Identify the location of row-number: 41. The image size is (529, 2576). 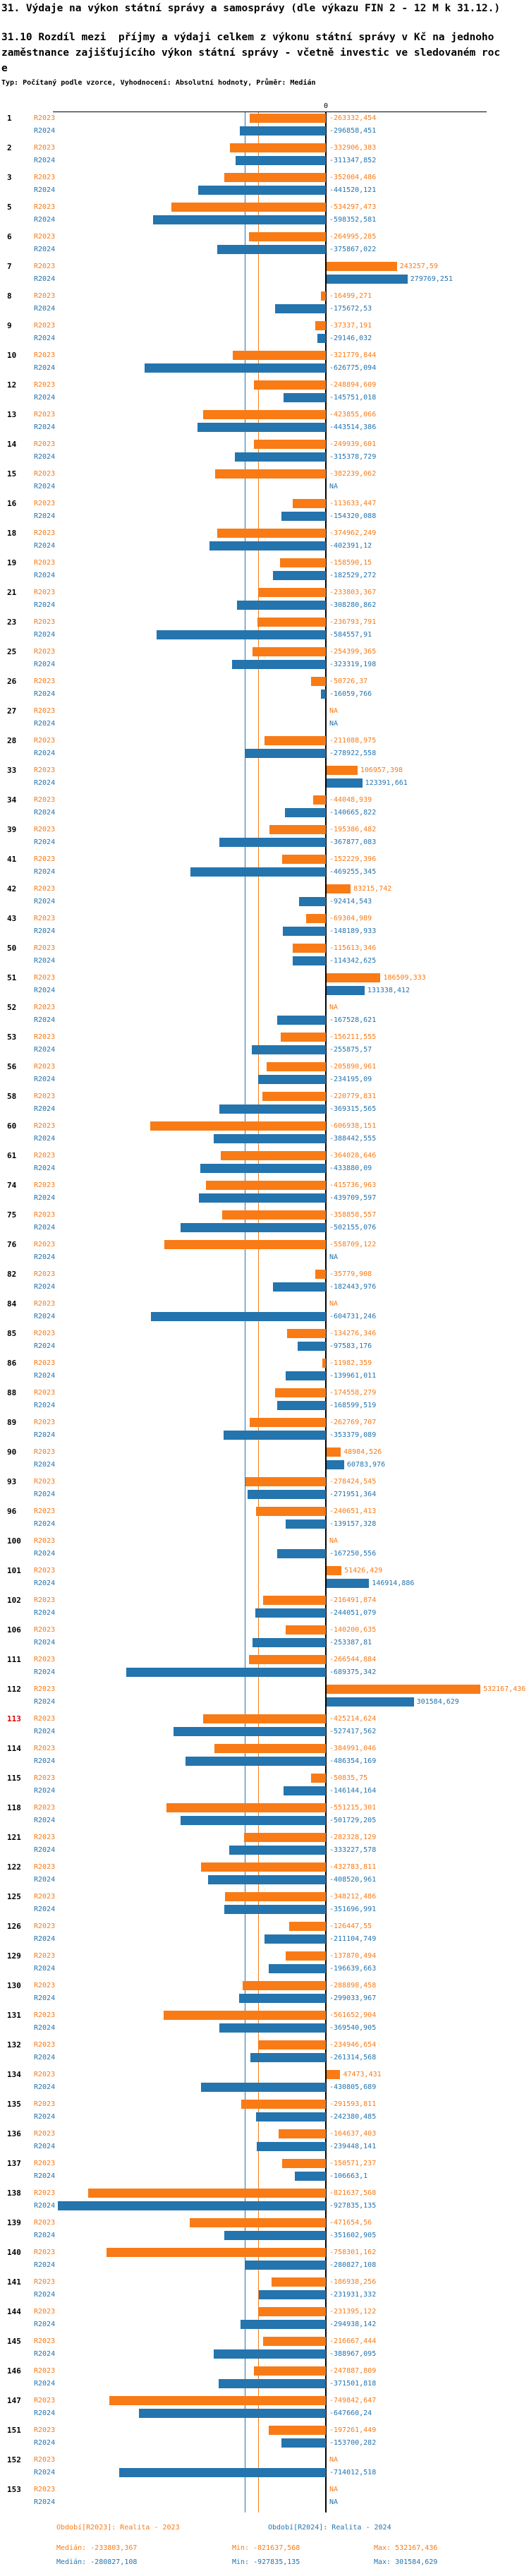
(12, 859).